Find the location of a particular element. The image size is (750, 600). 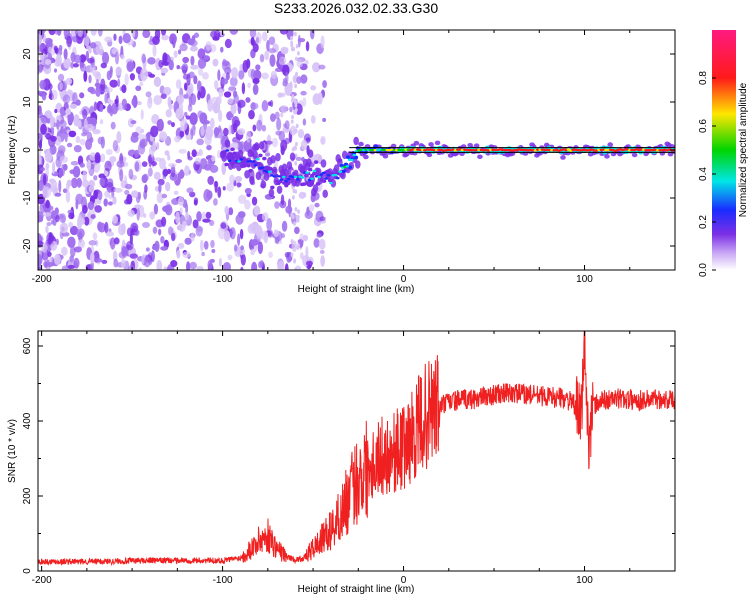

colorbar-gradient is located at coordinates (724, 150).